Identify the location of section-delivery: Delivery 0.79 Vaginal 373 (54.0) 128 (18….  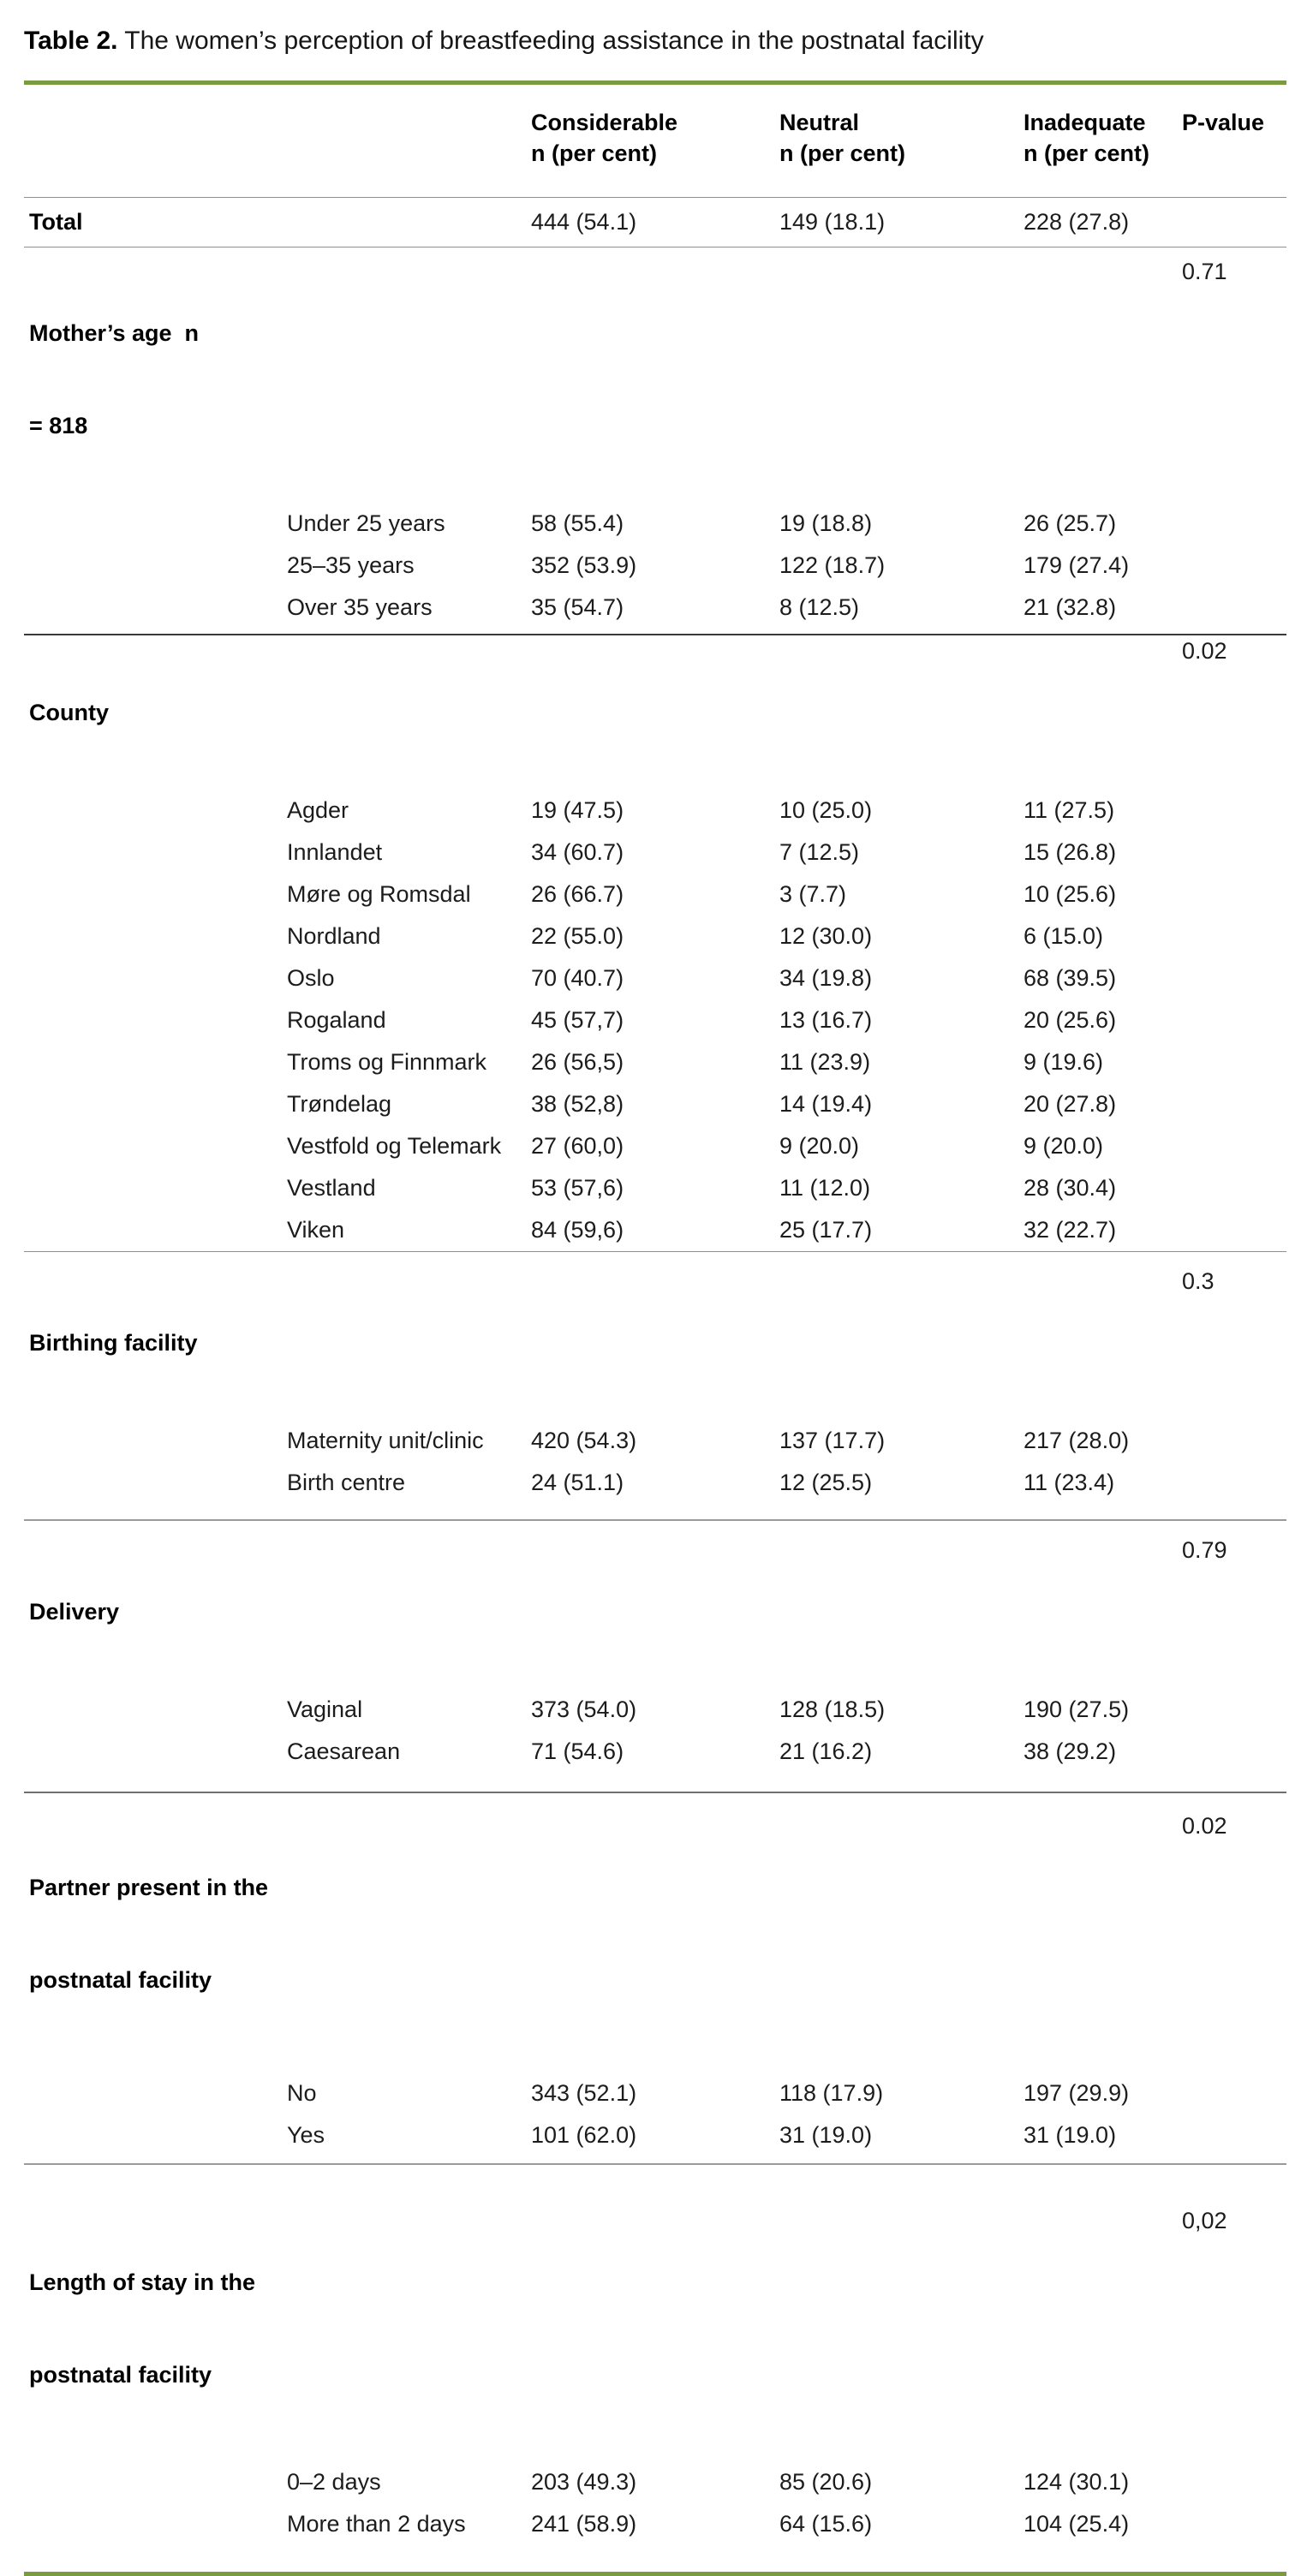
(655, 1657).